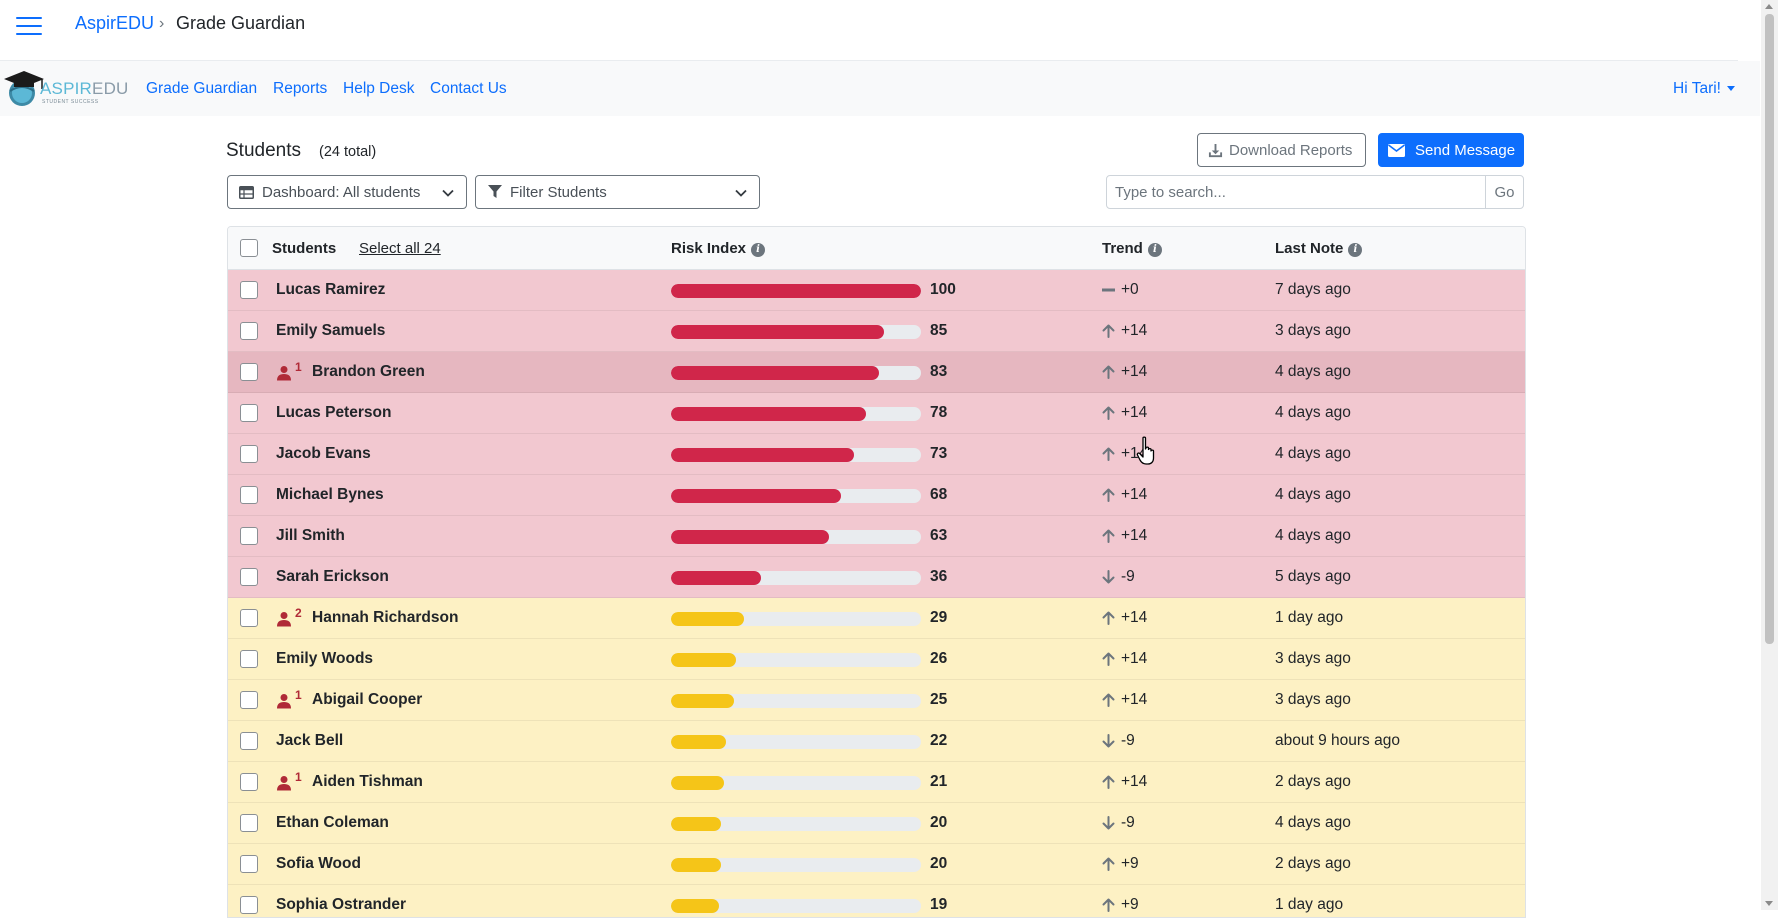 This screenshot has width=1778, height=918. Describe the element at coordinates (29, 26) in the screenshot. I see `hamburger-menu-icon` at that location.